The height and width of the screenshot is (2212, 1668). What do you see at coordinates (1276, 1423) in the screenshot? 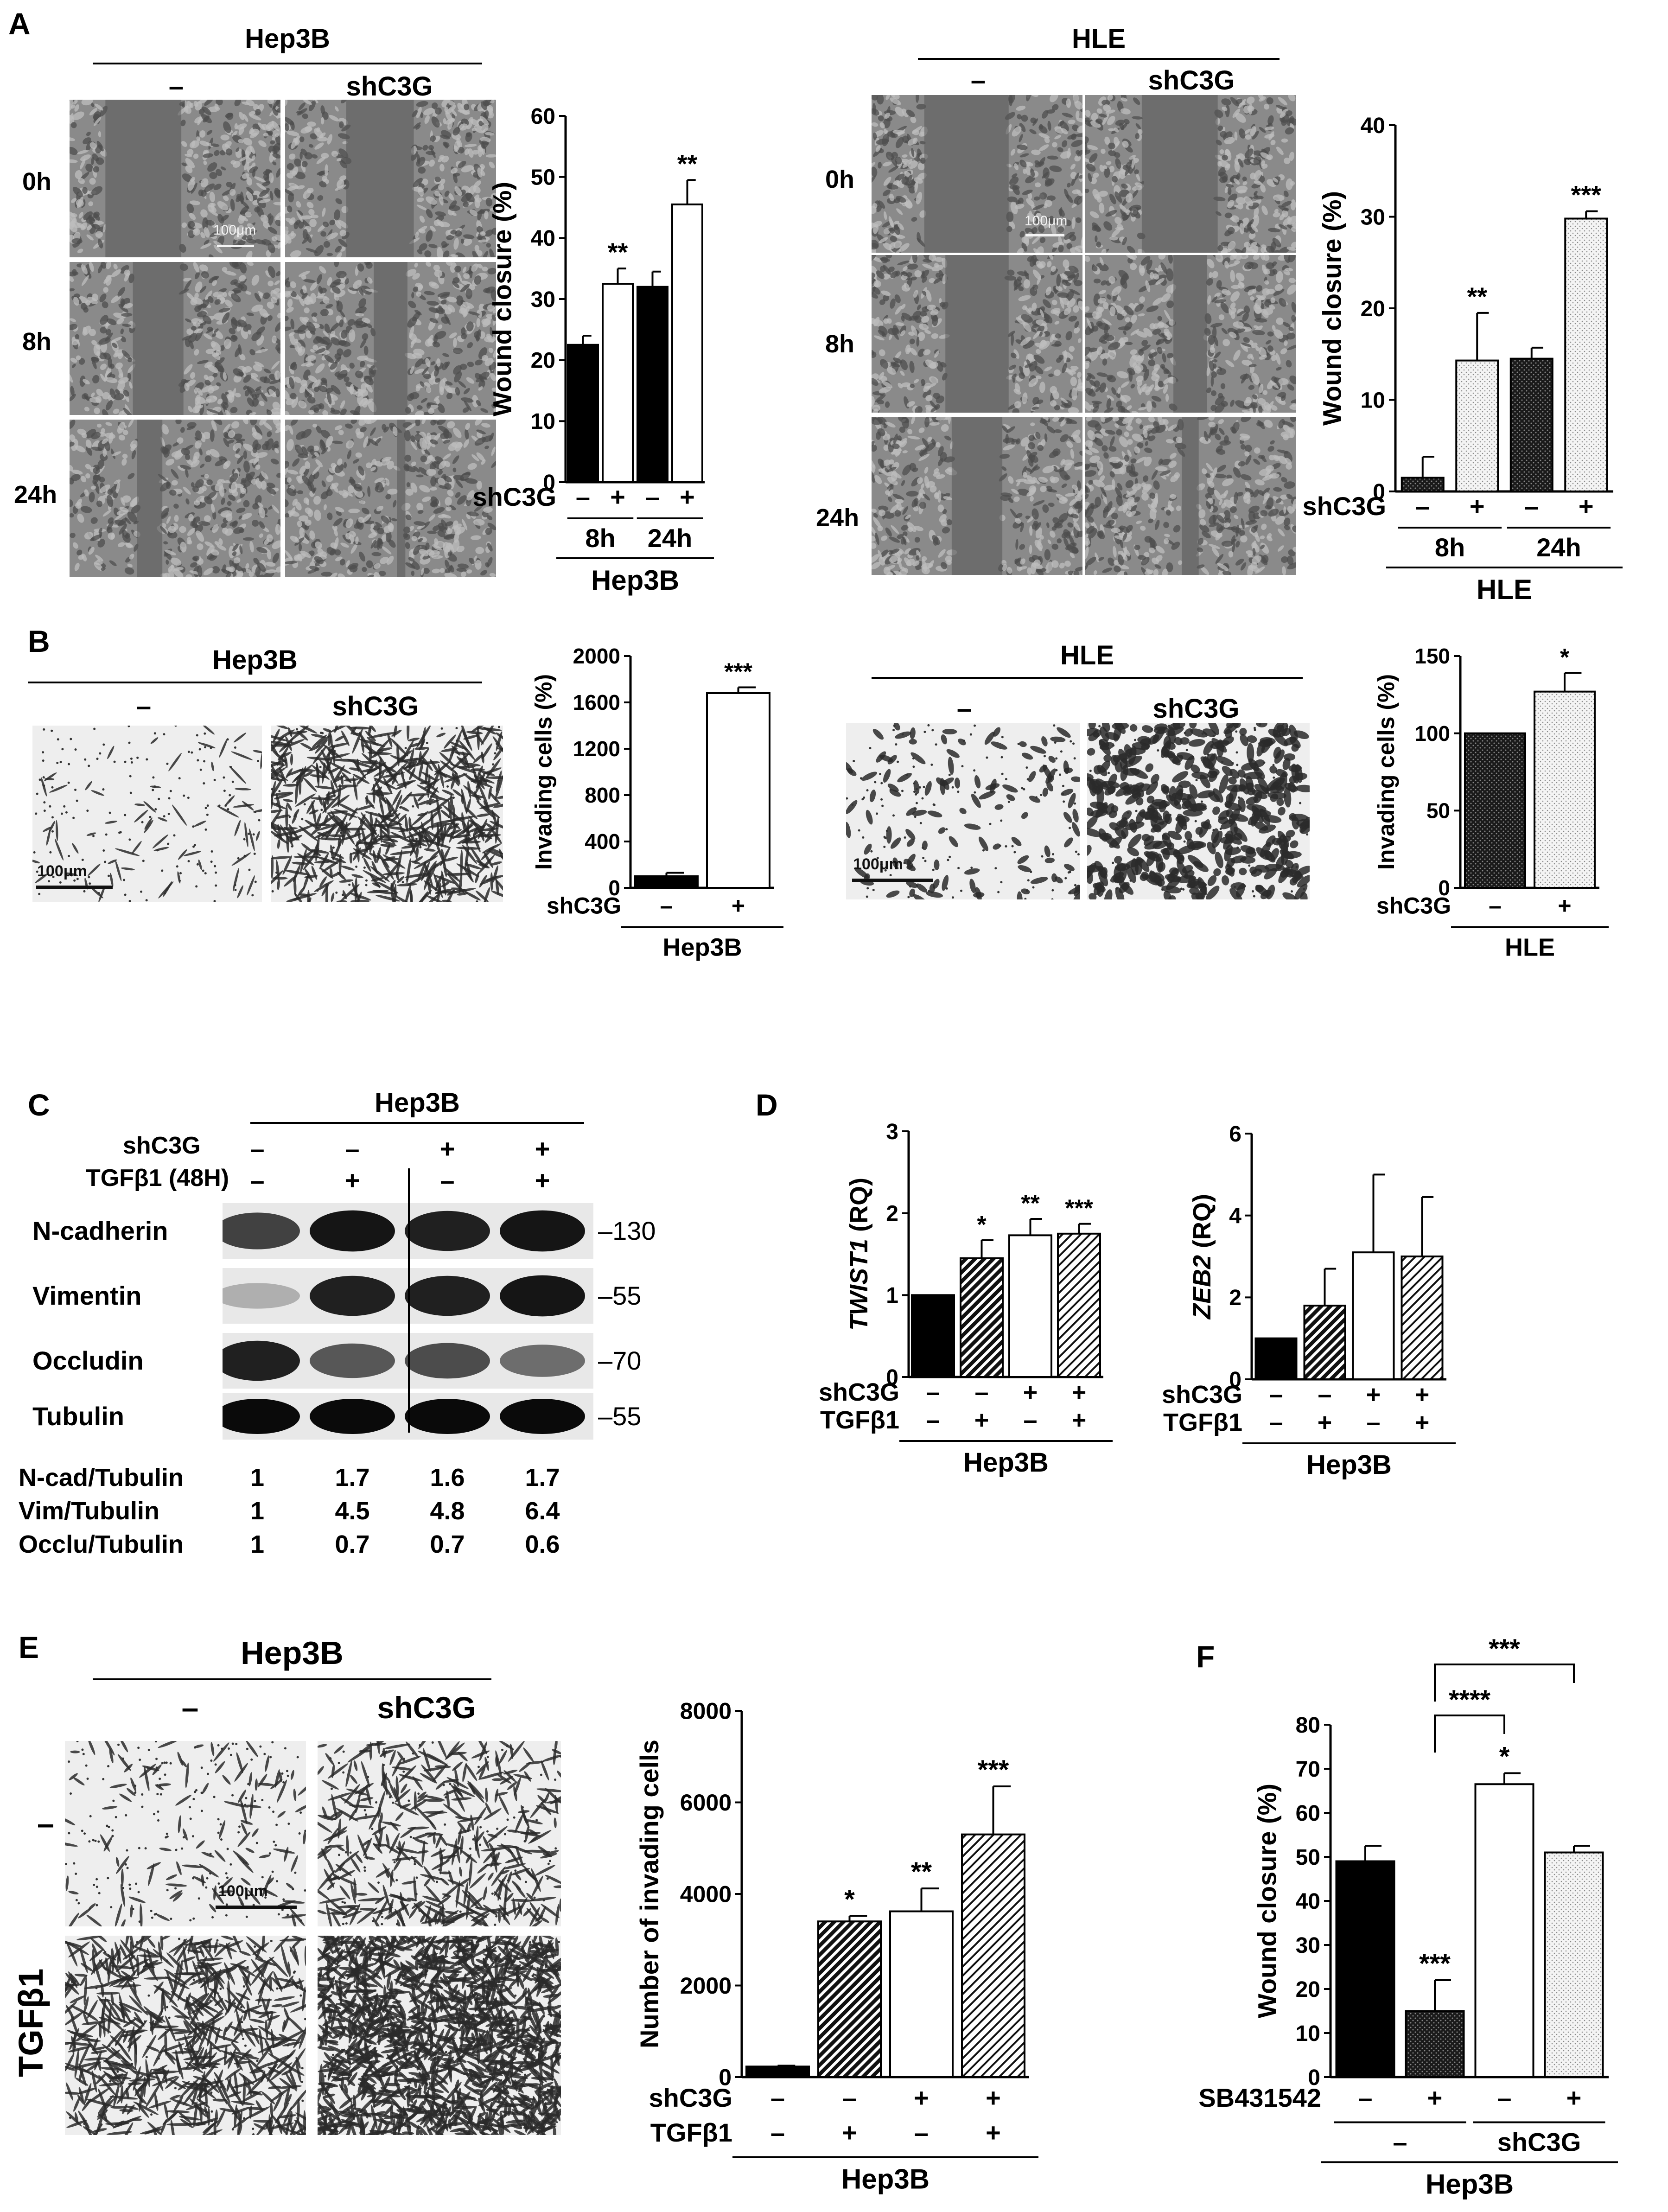
I see `c5-factor-1-0: –` at bounding box center [1276, 1423].